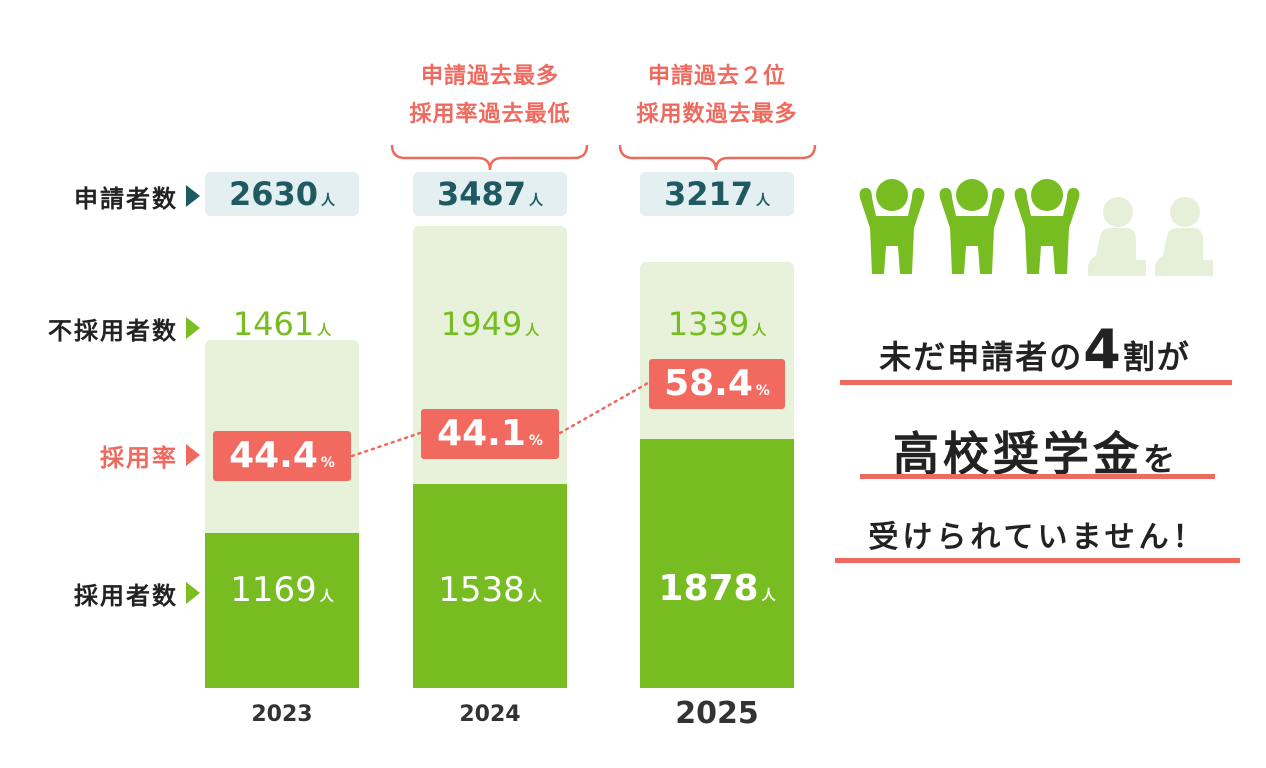 This screenshot has height=768, width=1266. What do you see at coordinates (126, 198) in the screenshot?
I see `row-label-applicants-text: 申請者数` at bounding box center [126, 198].